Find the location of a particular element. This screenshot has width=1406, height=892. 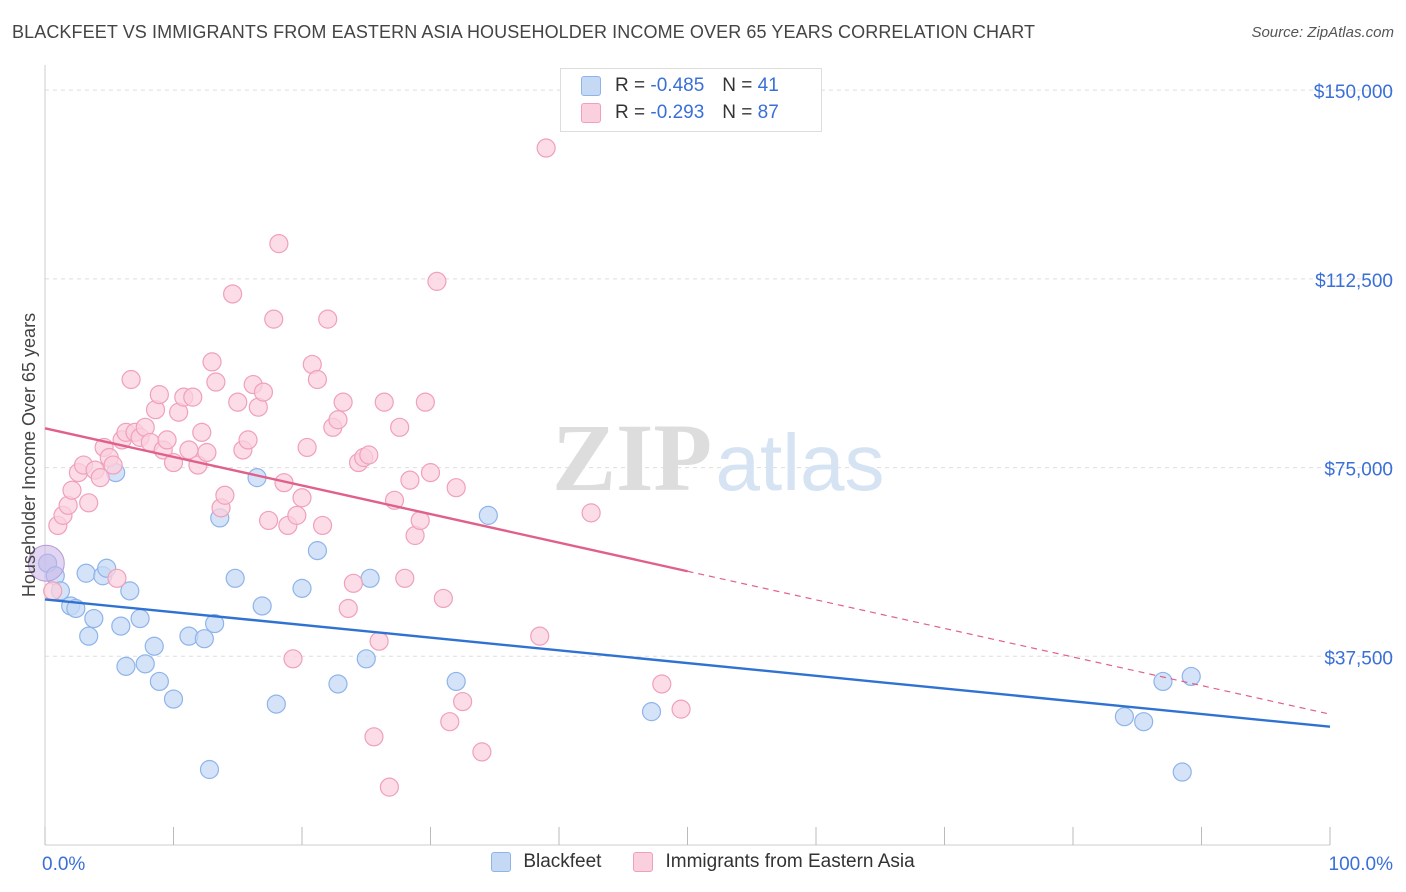

legend-item-blackfeet: Blackfeet is located at coordinates (546, 862).